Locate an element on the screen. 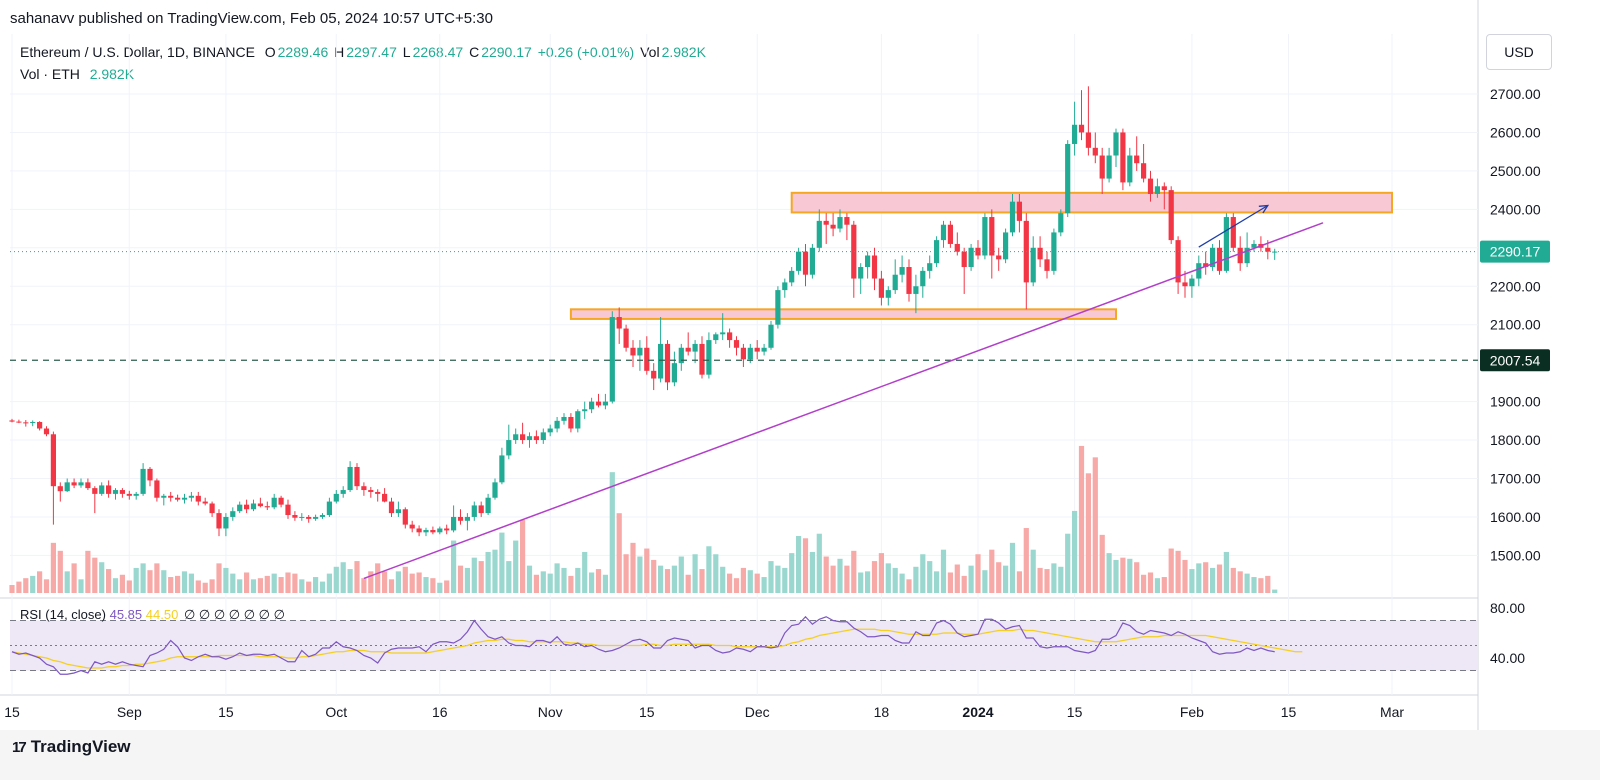 The image size is (1600, 780). x-tick-label: Mar is located at coordinates (1392, 712).